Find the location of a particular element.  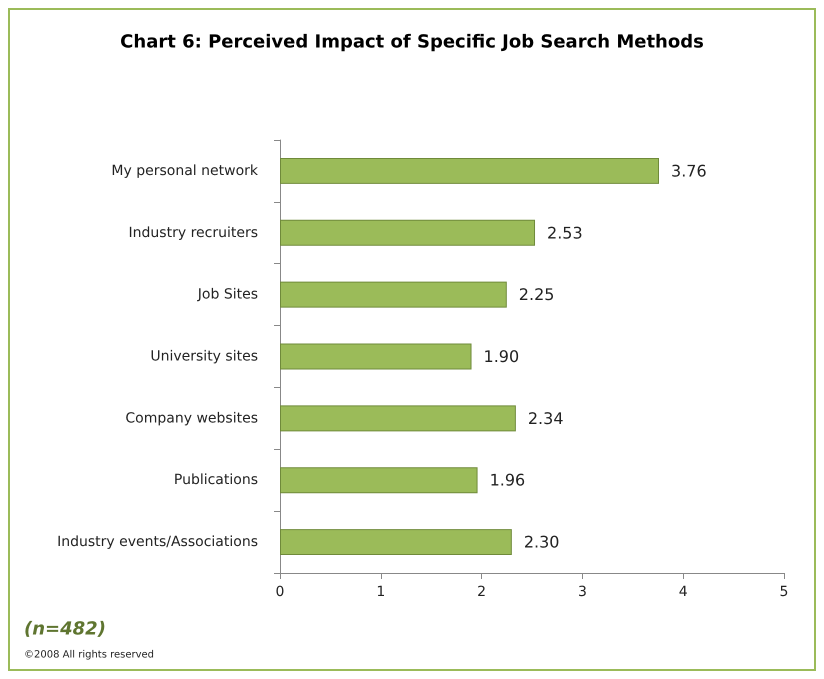

x-tick-label: 4 is located at coordinates (683, 592).